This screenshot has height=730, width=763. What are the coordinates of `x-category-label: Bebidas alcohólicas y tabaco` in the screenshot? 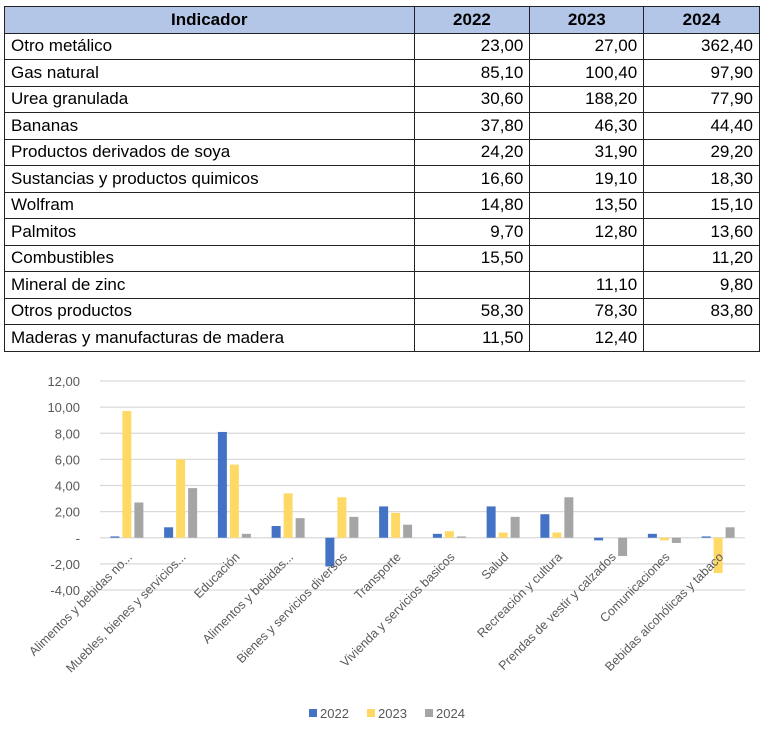 It's located at (664, 612).